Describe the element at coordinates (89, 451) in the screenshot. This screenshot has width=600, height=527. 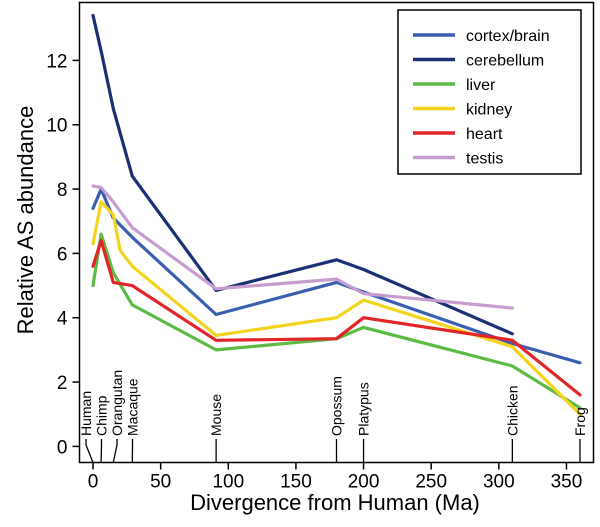
I see `species-marker-human` at that location.